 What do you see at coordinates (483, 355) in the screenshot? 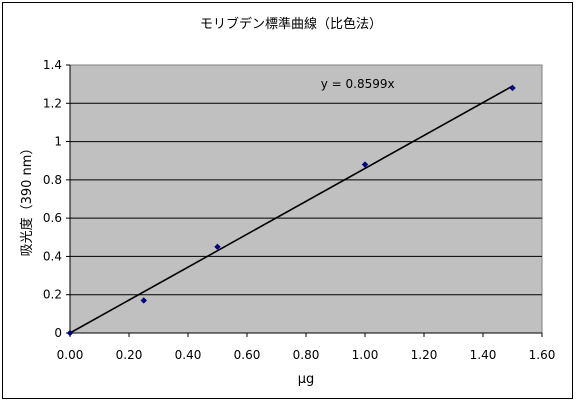
I see `x-tick-label: 1.40` at bounding box center [483, 355].